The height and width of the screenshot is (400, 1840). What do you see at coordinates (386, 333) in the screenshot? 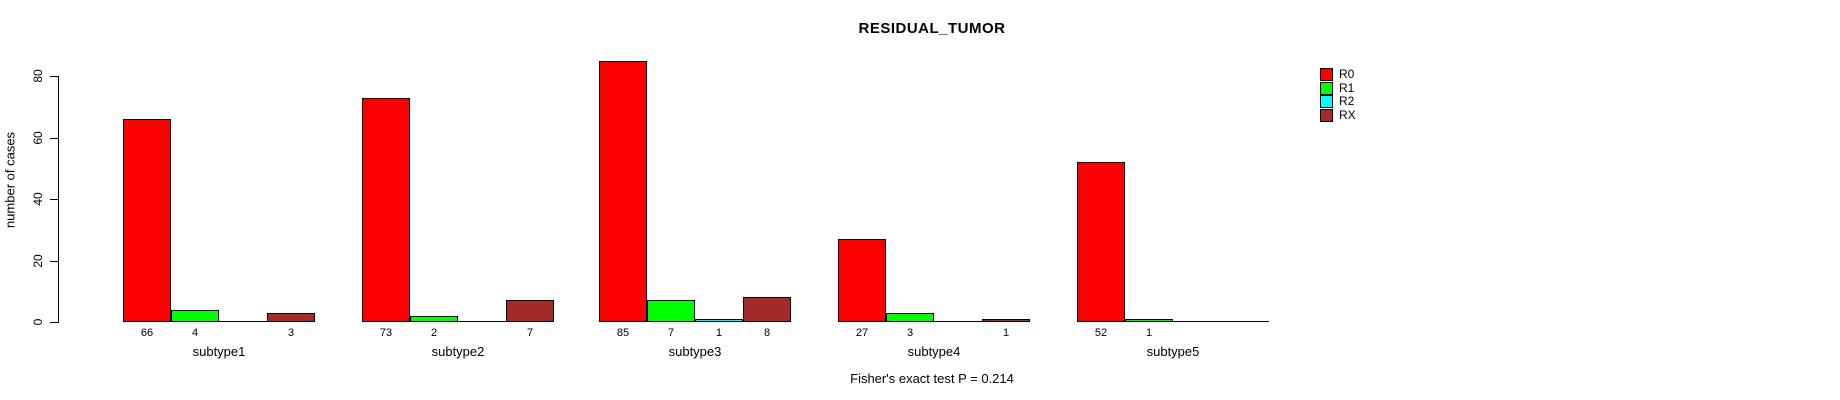
I see `bar-value-label: 73` at bounding box center [386, 333].